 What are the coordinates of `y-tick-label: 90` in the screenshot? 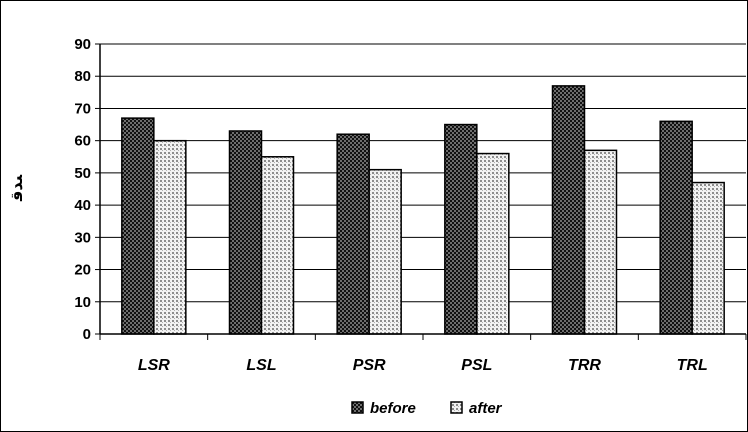 It's located at (82, 44).